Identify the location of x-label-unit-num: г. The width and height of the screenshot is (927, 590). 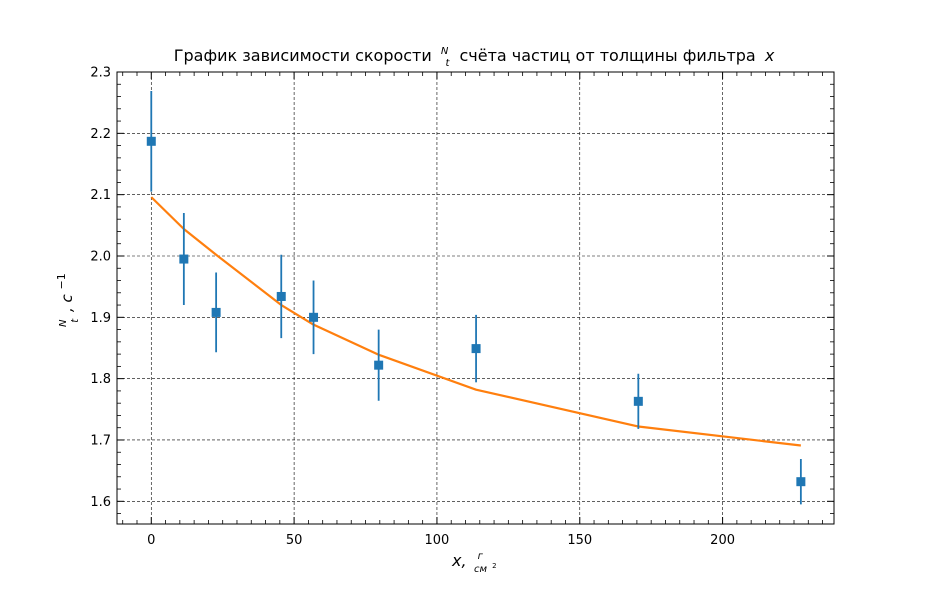
(481, 556).